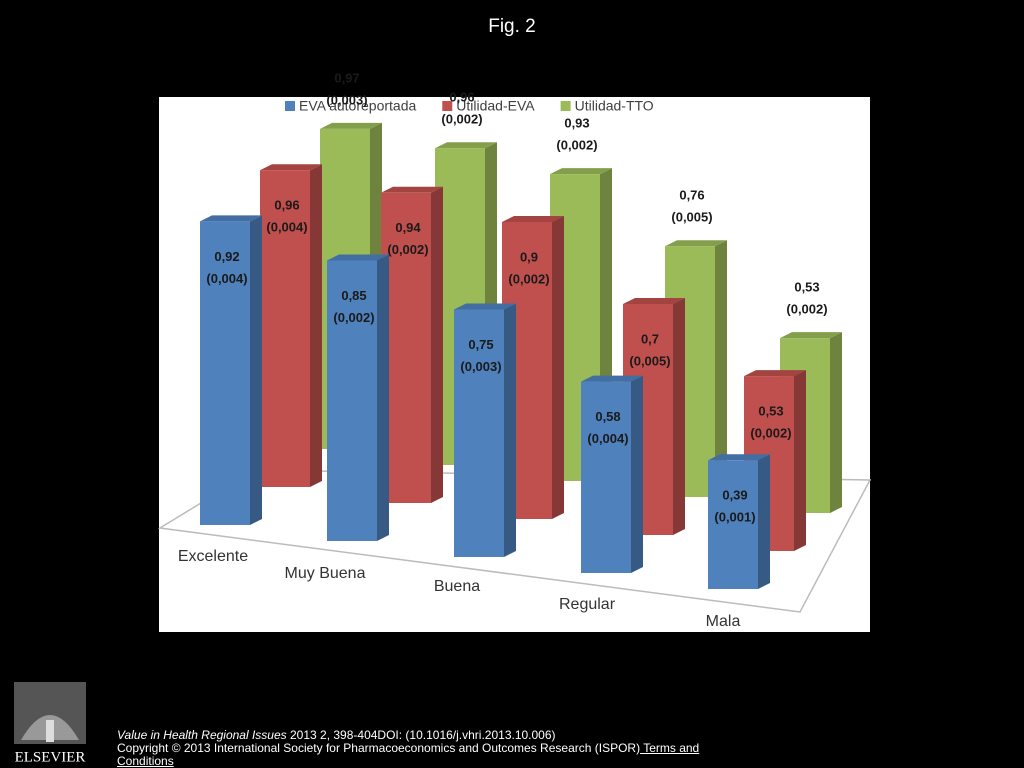  What do you see at coordinates (529, 256) in the screenshot?
I see `value-label: 0,9` at bounding box center [529, 256].